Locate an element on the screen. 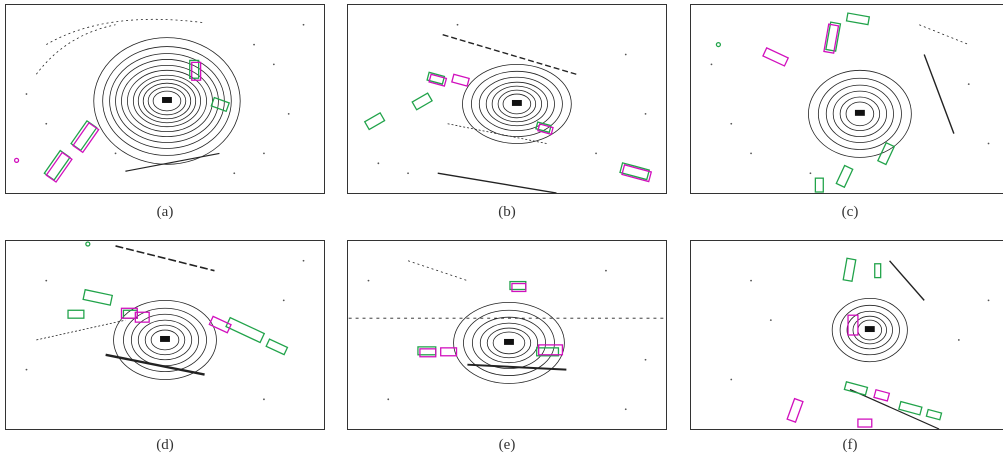  lidar-panel-b is located at coordinates (507, 99).